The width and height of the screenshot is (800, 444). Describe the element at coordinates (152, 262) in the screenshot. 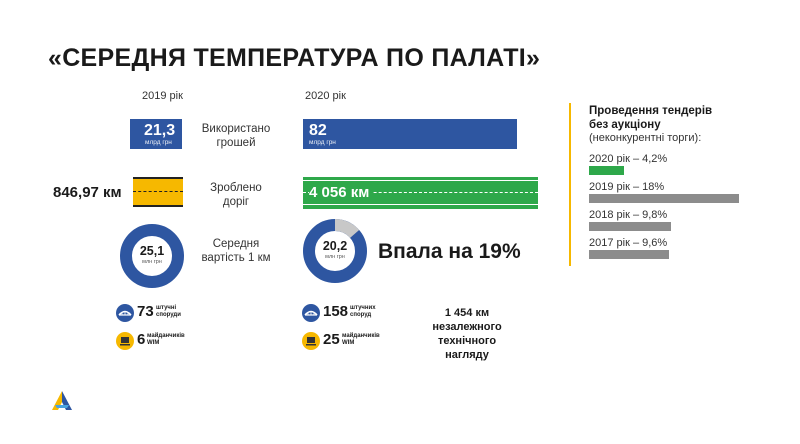

I see `cost-2019-unit: млн грн` at that location.